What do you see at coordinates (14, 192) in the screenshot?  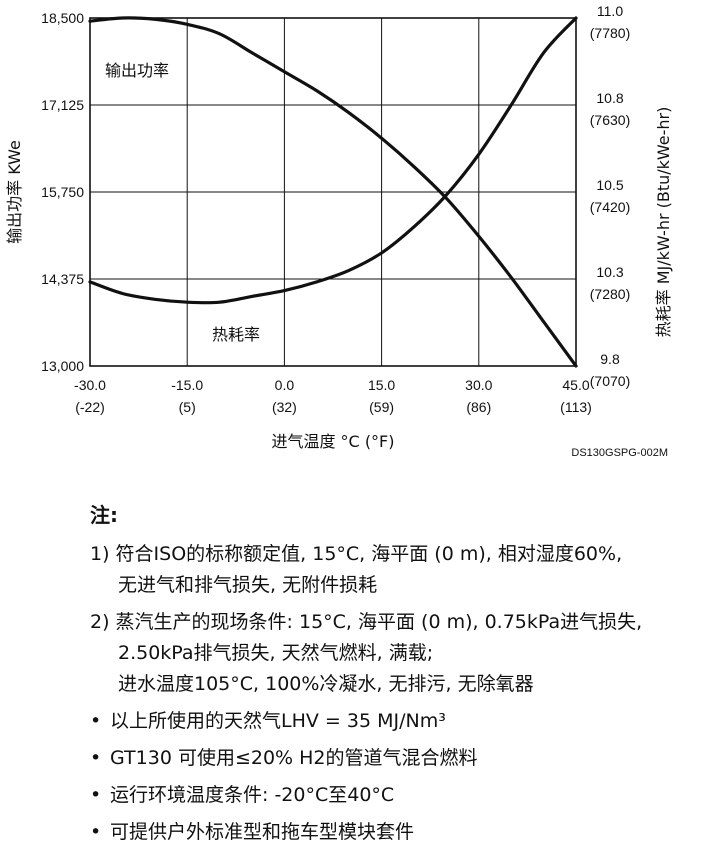 I see `y-left-axis-label: 输出功率 KWe` at bounding box center [14, 192].